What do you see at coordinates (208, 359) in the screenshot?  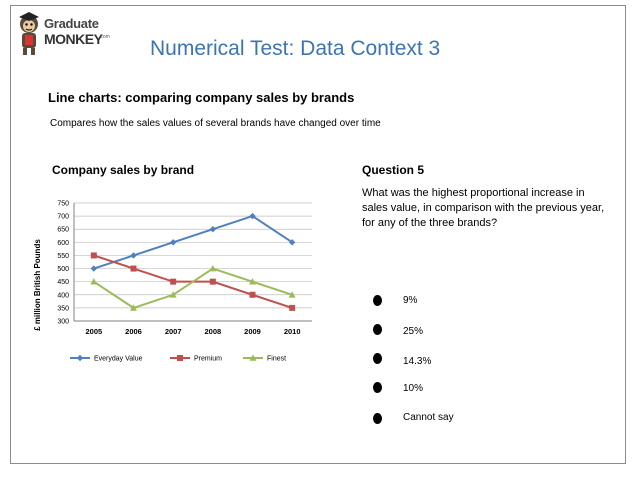 I see `legend-label-premium: Premium` at bounding box center [208, 359].